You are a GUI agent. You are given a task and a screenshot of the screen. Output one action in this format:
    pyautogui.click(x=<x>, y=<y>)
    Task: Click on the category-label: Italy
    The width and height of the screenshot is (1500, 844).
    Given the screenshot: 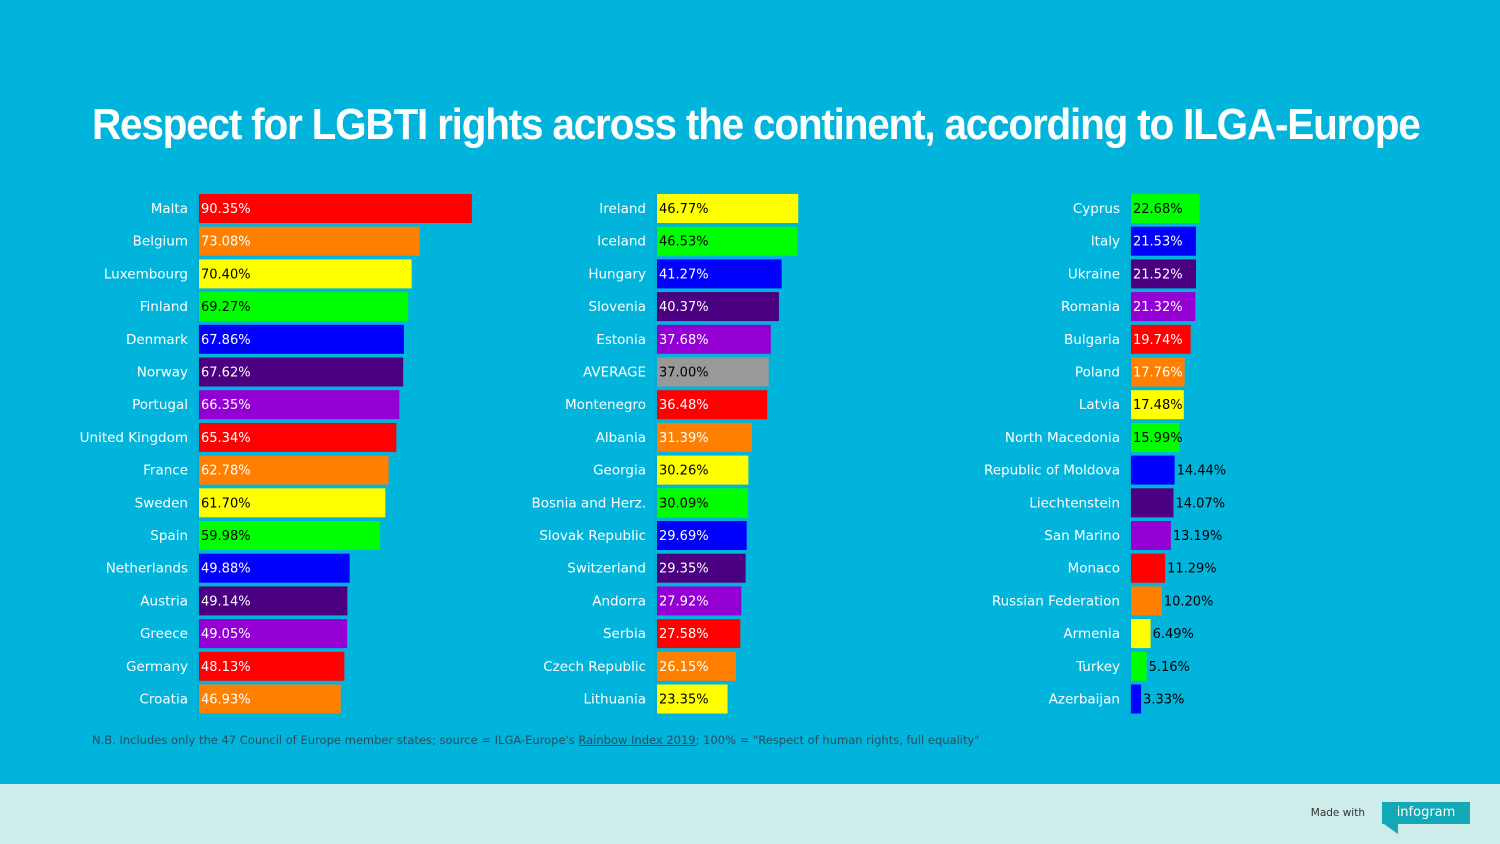 What is the action you would take?
    pyautogui.click(x=1105, y=242)
    